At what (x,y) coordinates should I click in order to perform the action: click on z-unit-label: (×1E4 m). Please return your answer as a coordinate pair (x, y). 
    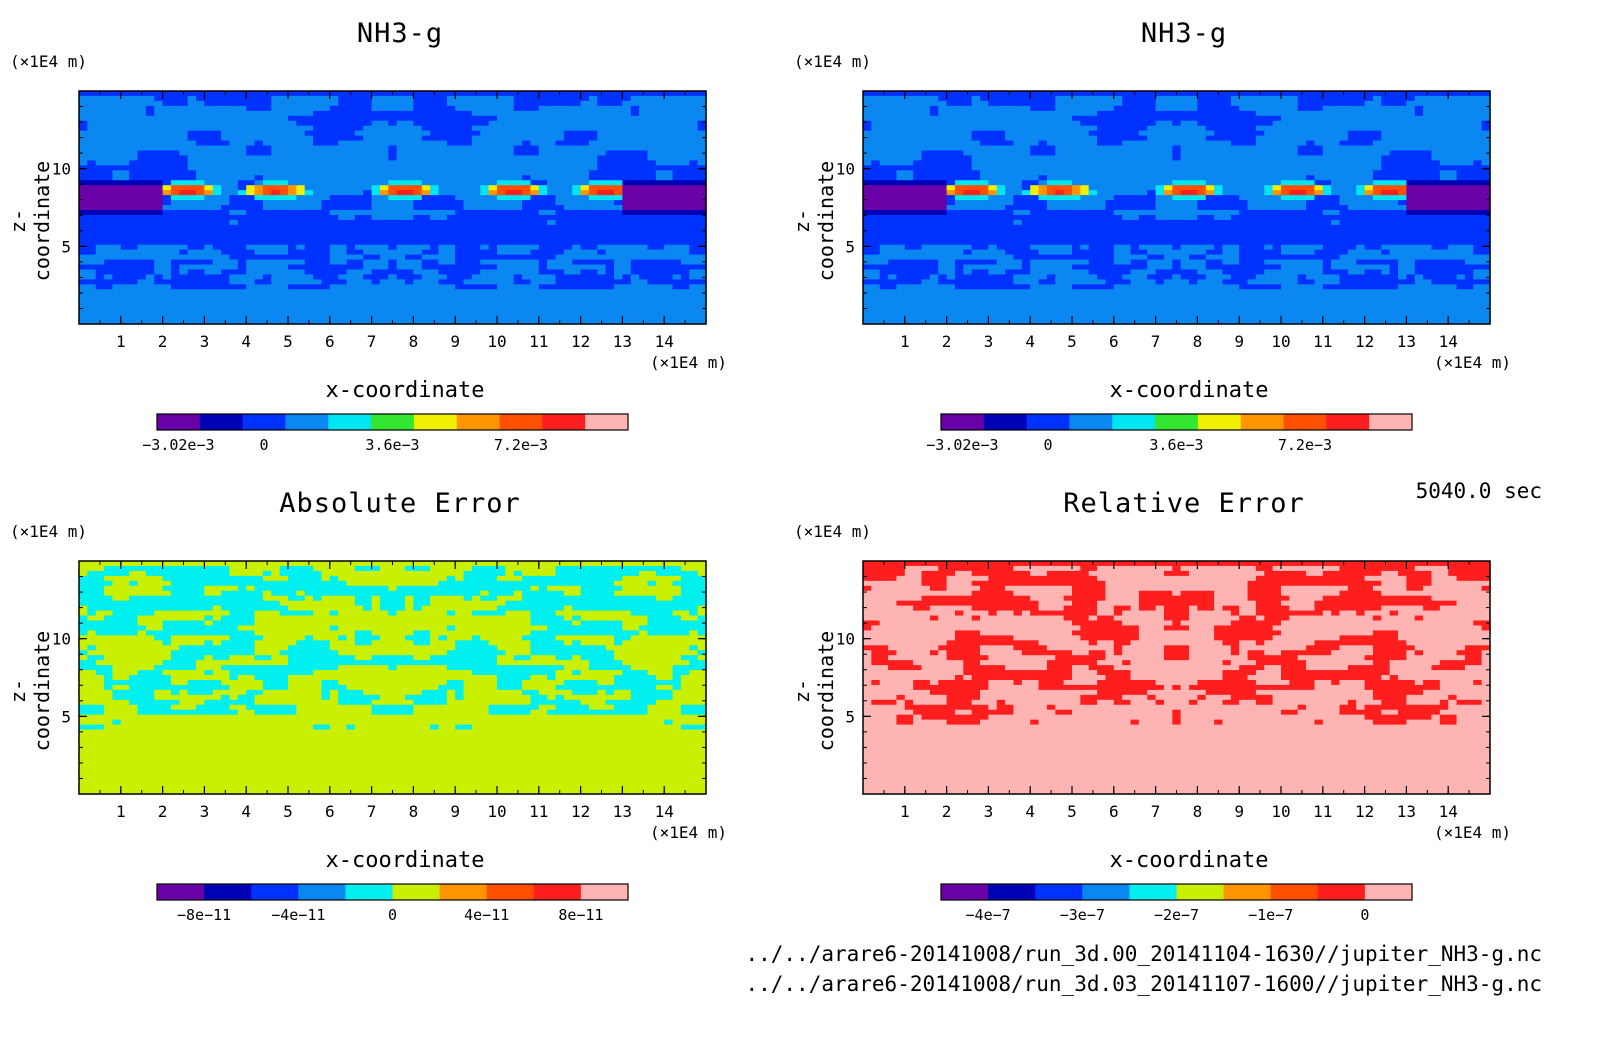
    Looking at the image, I should click on (49, 61).